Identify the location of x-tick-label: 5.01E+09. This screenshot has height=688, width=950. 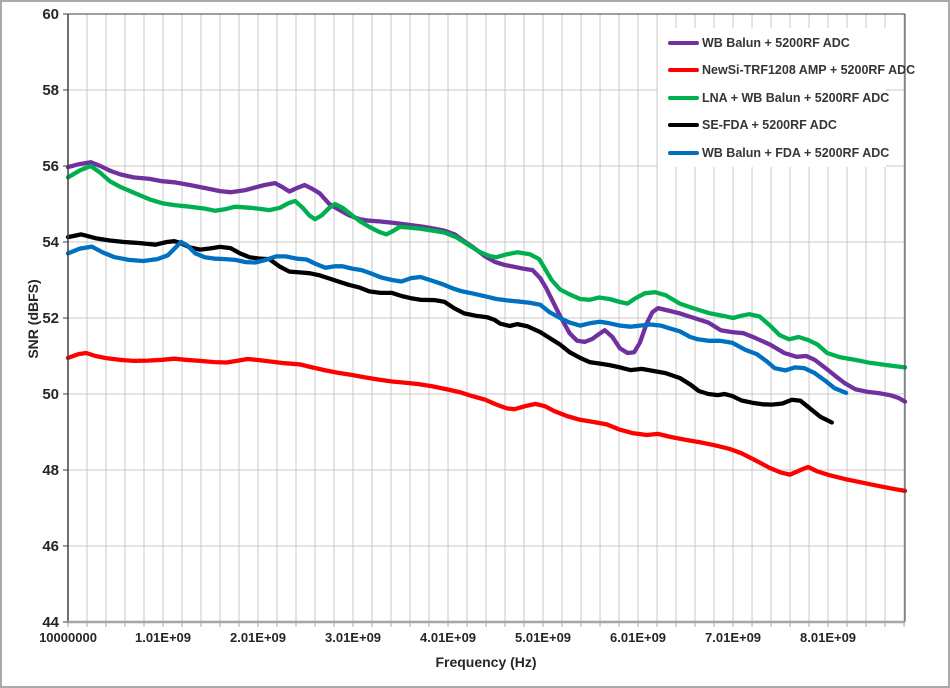
(543, 637).